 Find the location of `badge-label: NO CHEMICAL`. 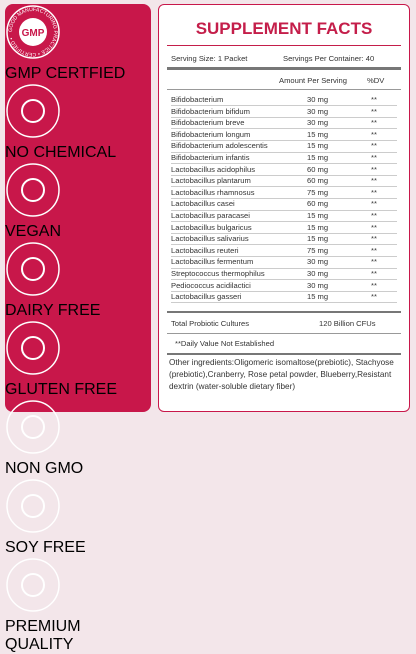

badge-label: NO CHEMICAL is located at coordinates (61, 152).